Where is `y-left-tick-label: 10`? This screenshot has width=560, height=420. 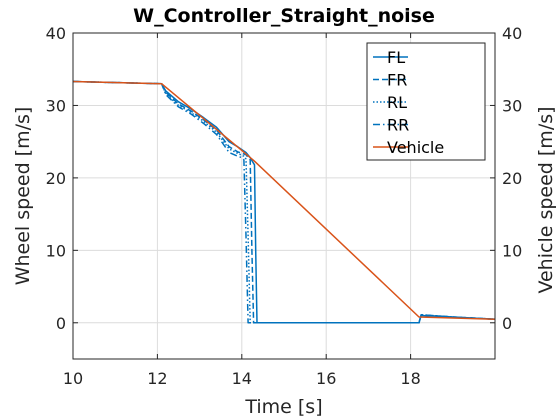 y-left-tick-label: 10 is located at coordinates (56, 250).